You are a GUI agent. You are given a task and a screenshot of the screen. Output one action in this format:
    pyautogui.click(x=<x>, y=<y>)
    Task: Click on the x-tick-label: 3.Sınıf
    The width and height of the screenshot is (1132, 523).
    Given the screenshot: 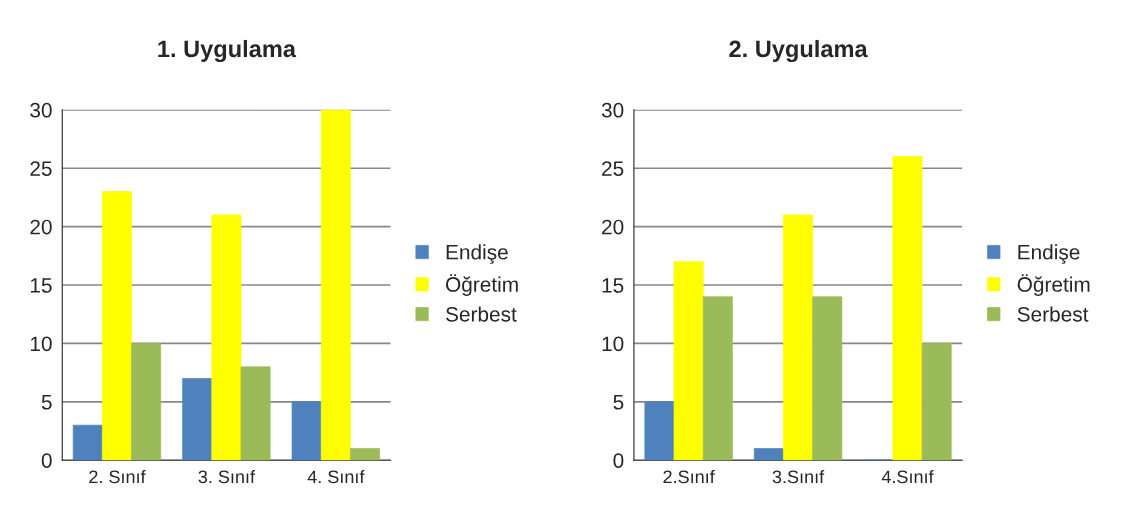 What is the action you would take?
    pyautogui.click(x=798, y=476)
    